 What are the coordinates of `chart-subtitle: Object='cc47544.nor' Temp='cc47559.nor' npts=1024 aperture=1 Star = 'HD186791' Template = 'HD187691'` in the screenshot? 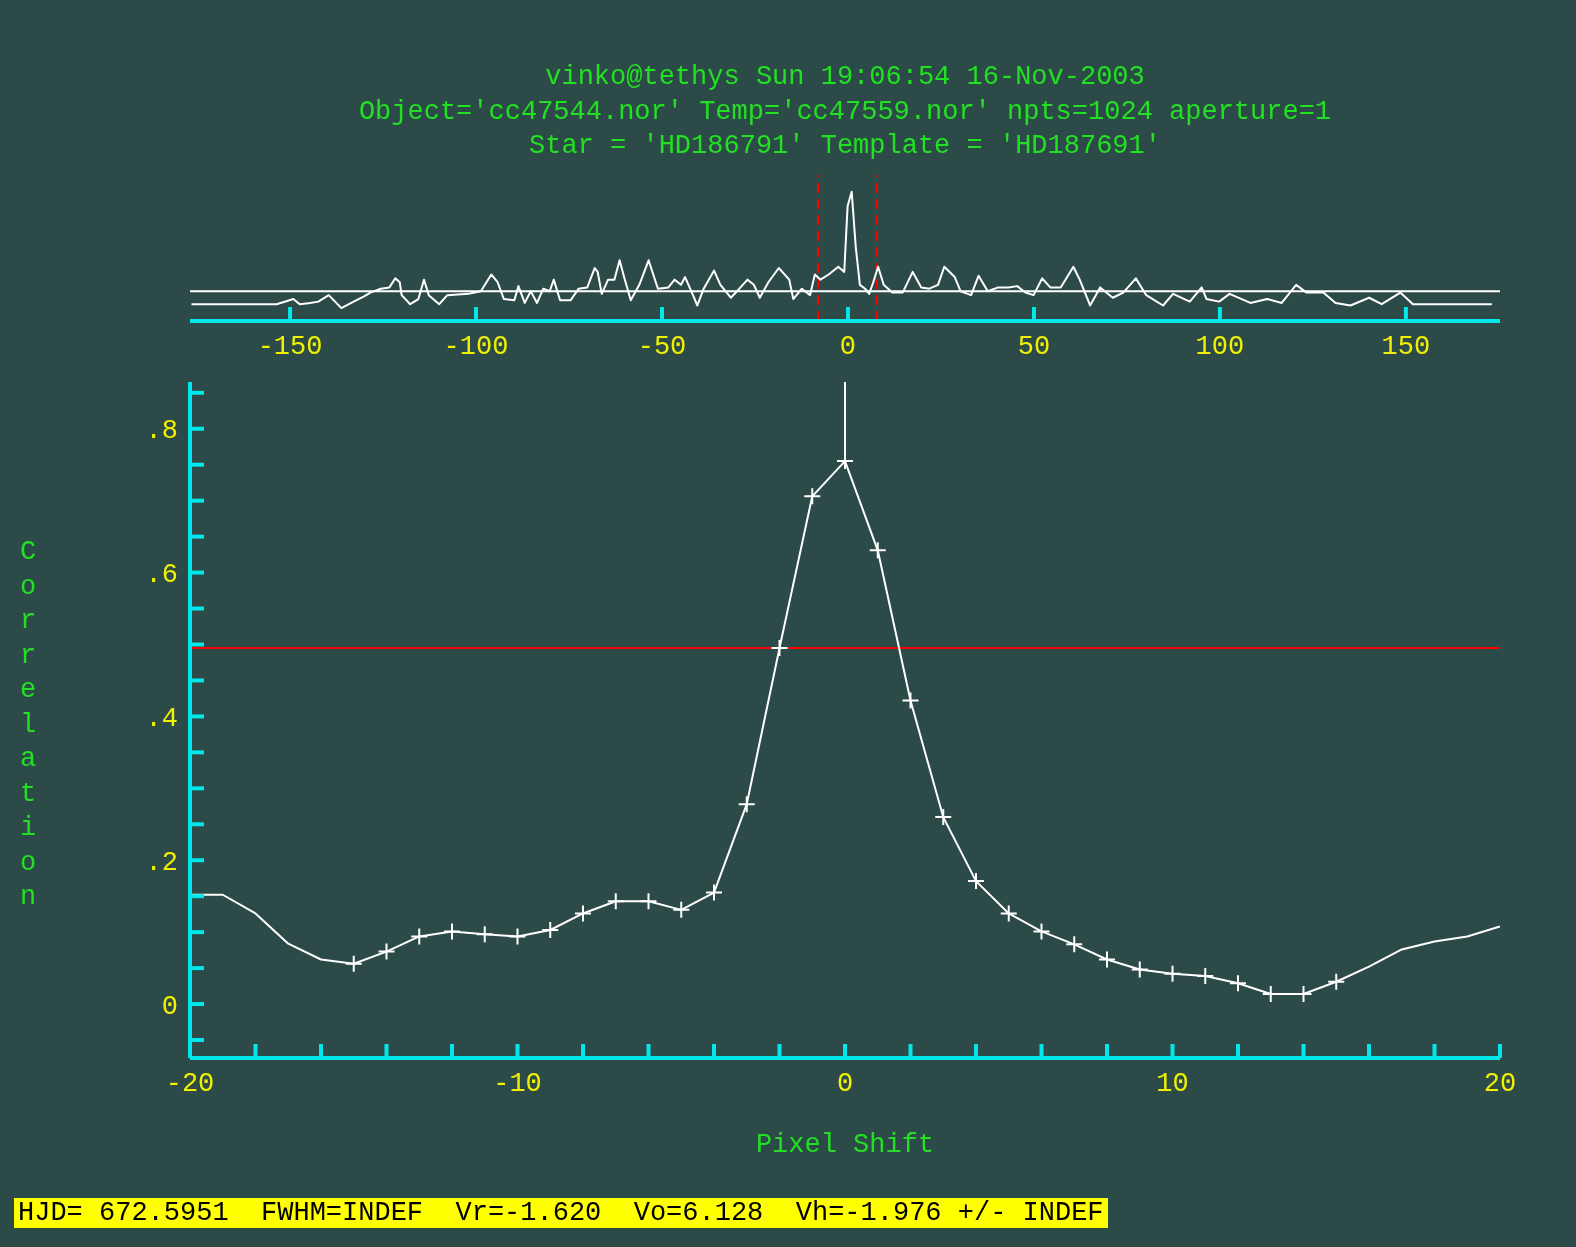 It's located at (845, 129).